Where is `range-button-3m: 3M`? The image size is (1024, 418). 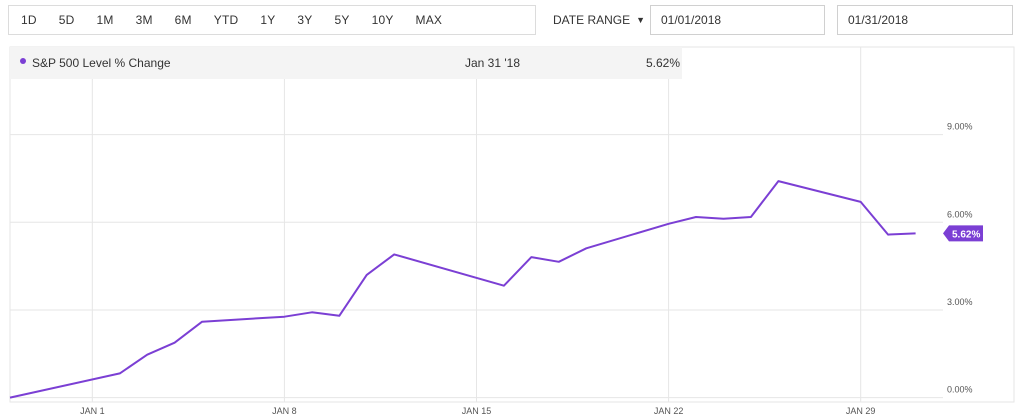 range-button-3m: 3M is located at coordinates (144, 20).